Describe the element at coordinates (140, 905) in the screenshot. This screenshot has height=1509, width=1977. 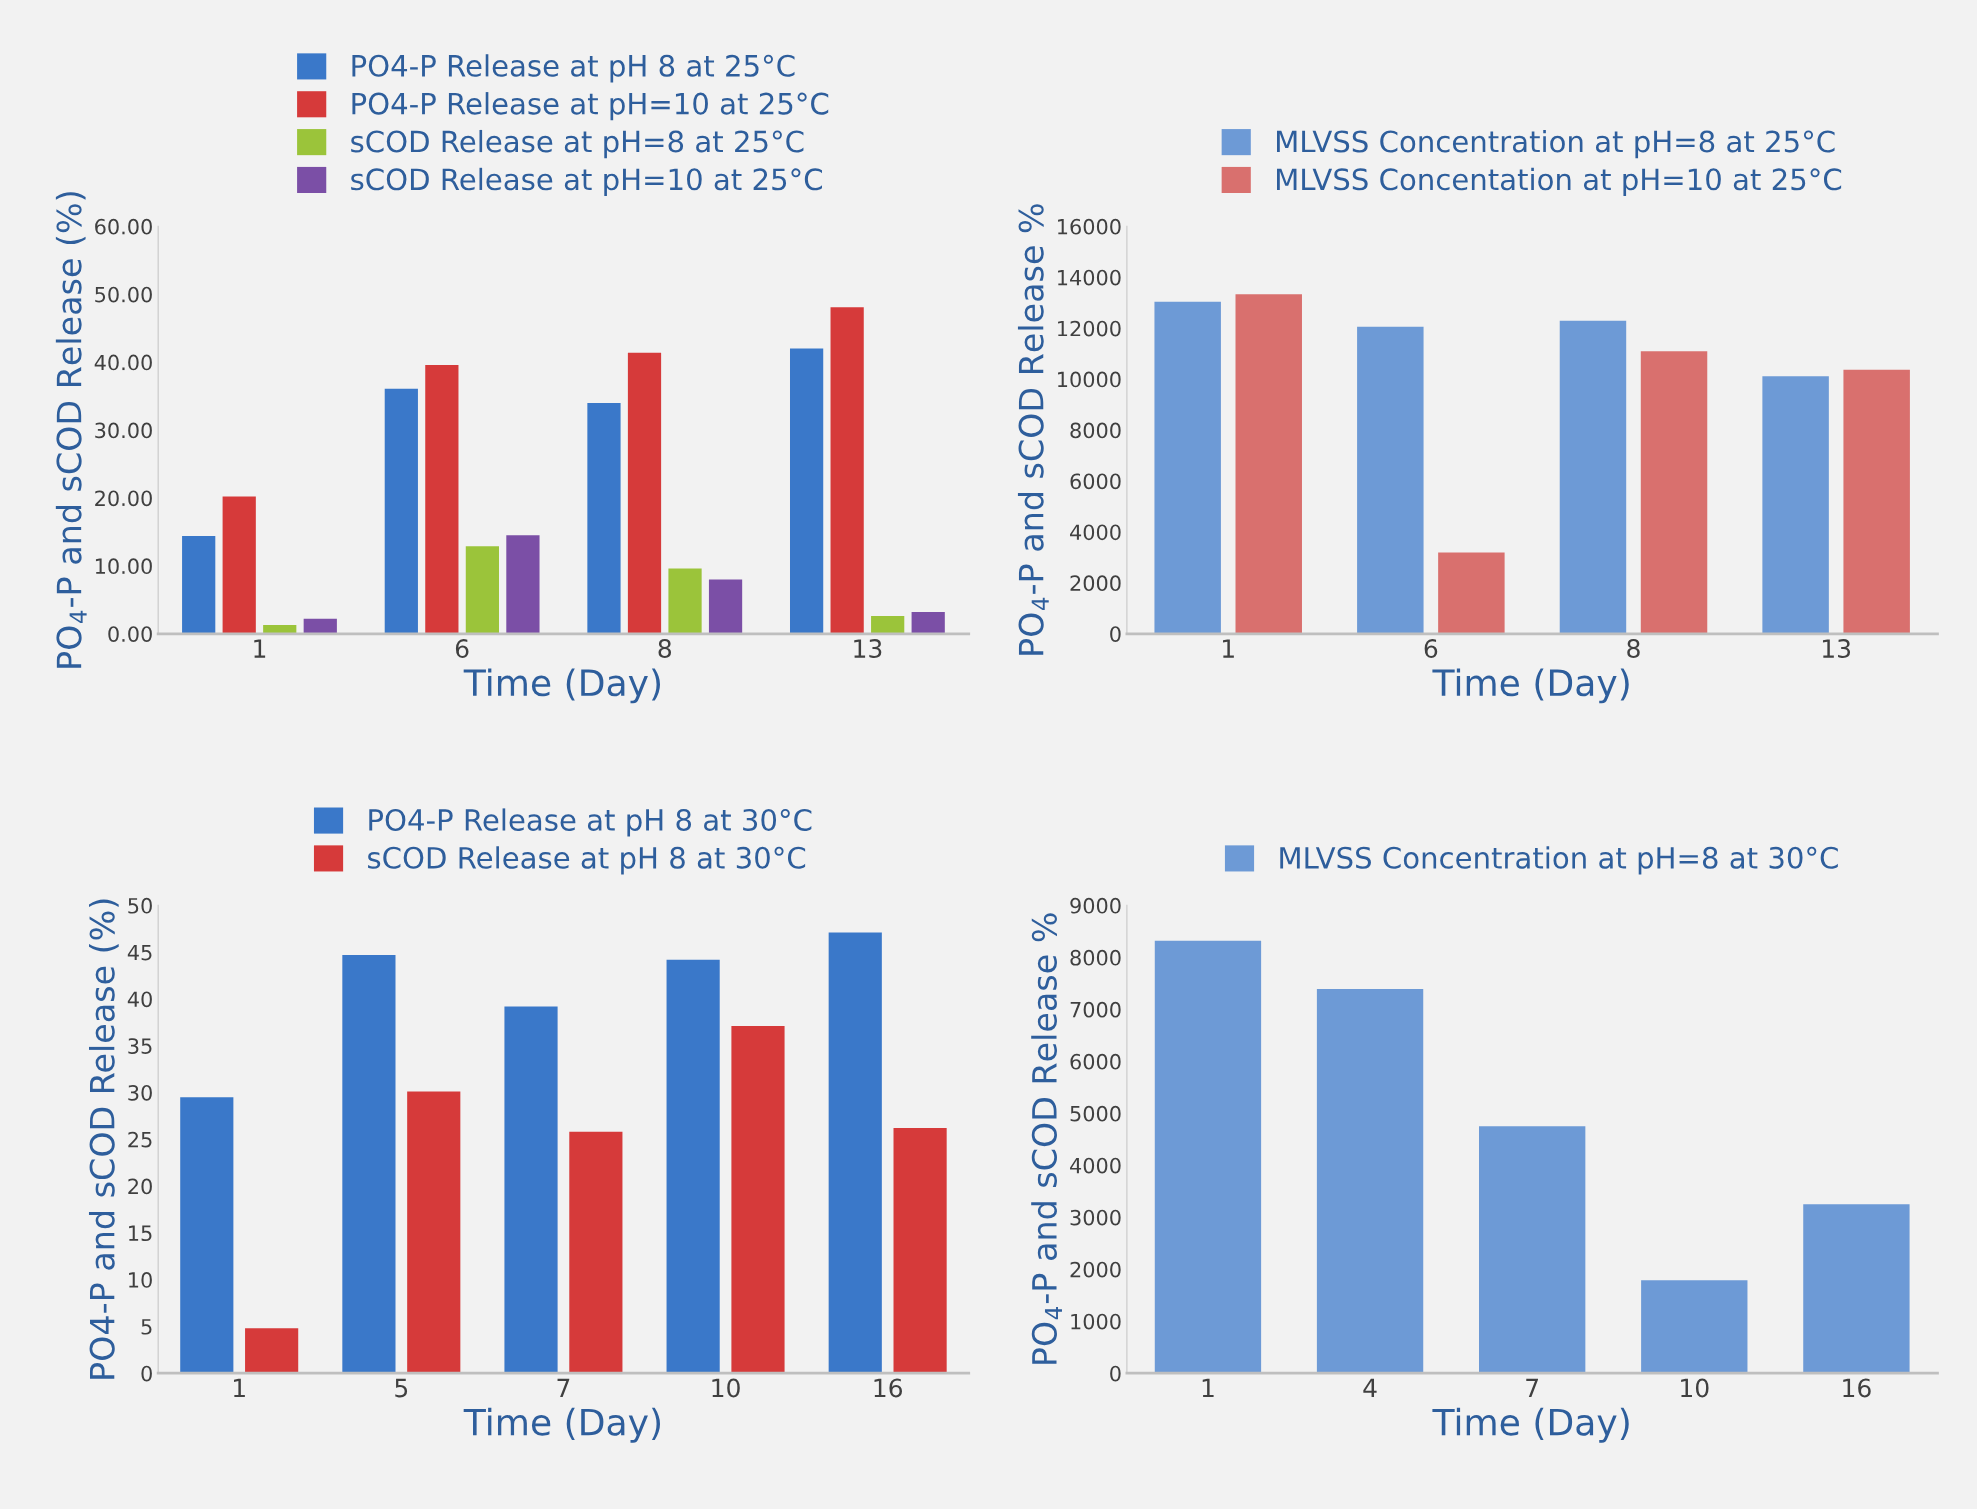
I see `y-tick-label: 50` at that location.